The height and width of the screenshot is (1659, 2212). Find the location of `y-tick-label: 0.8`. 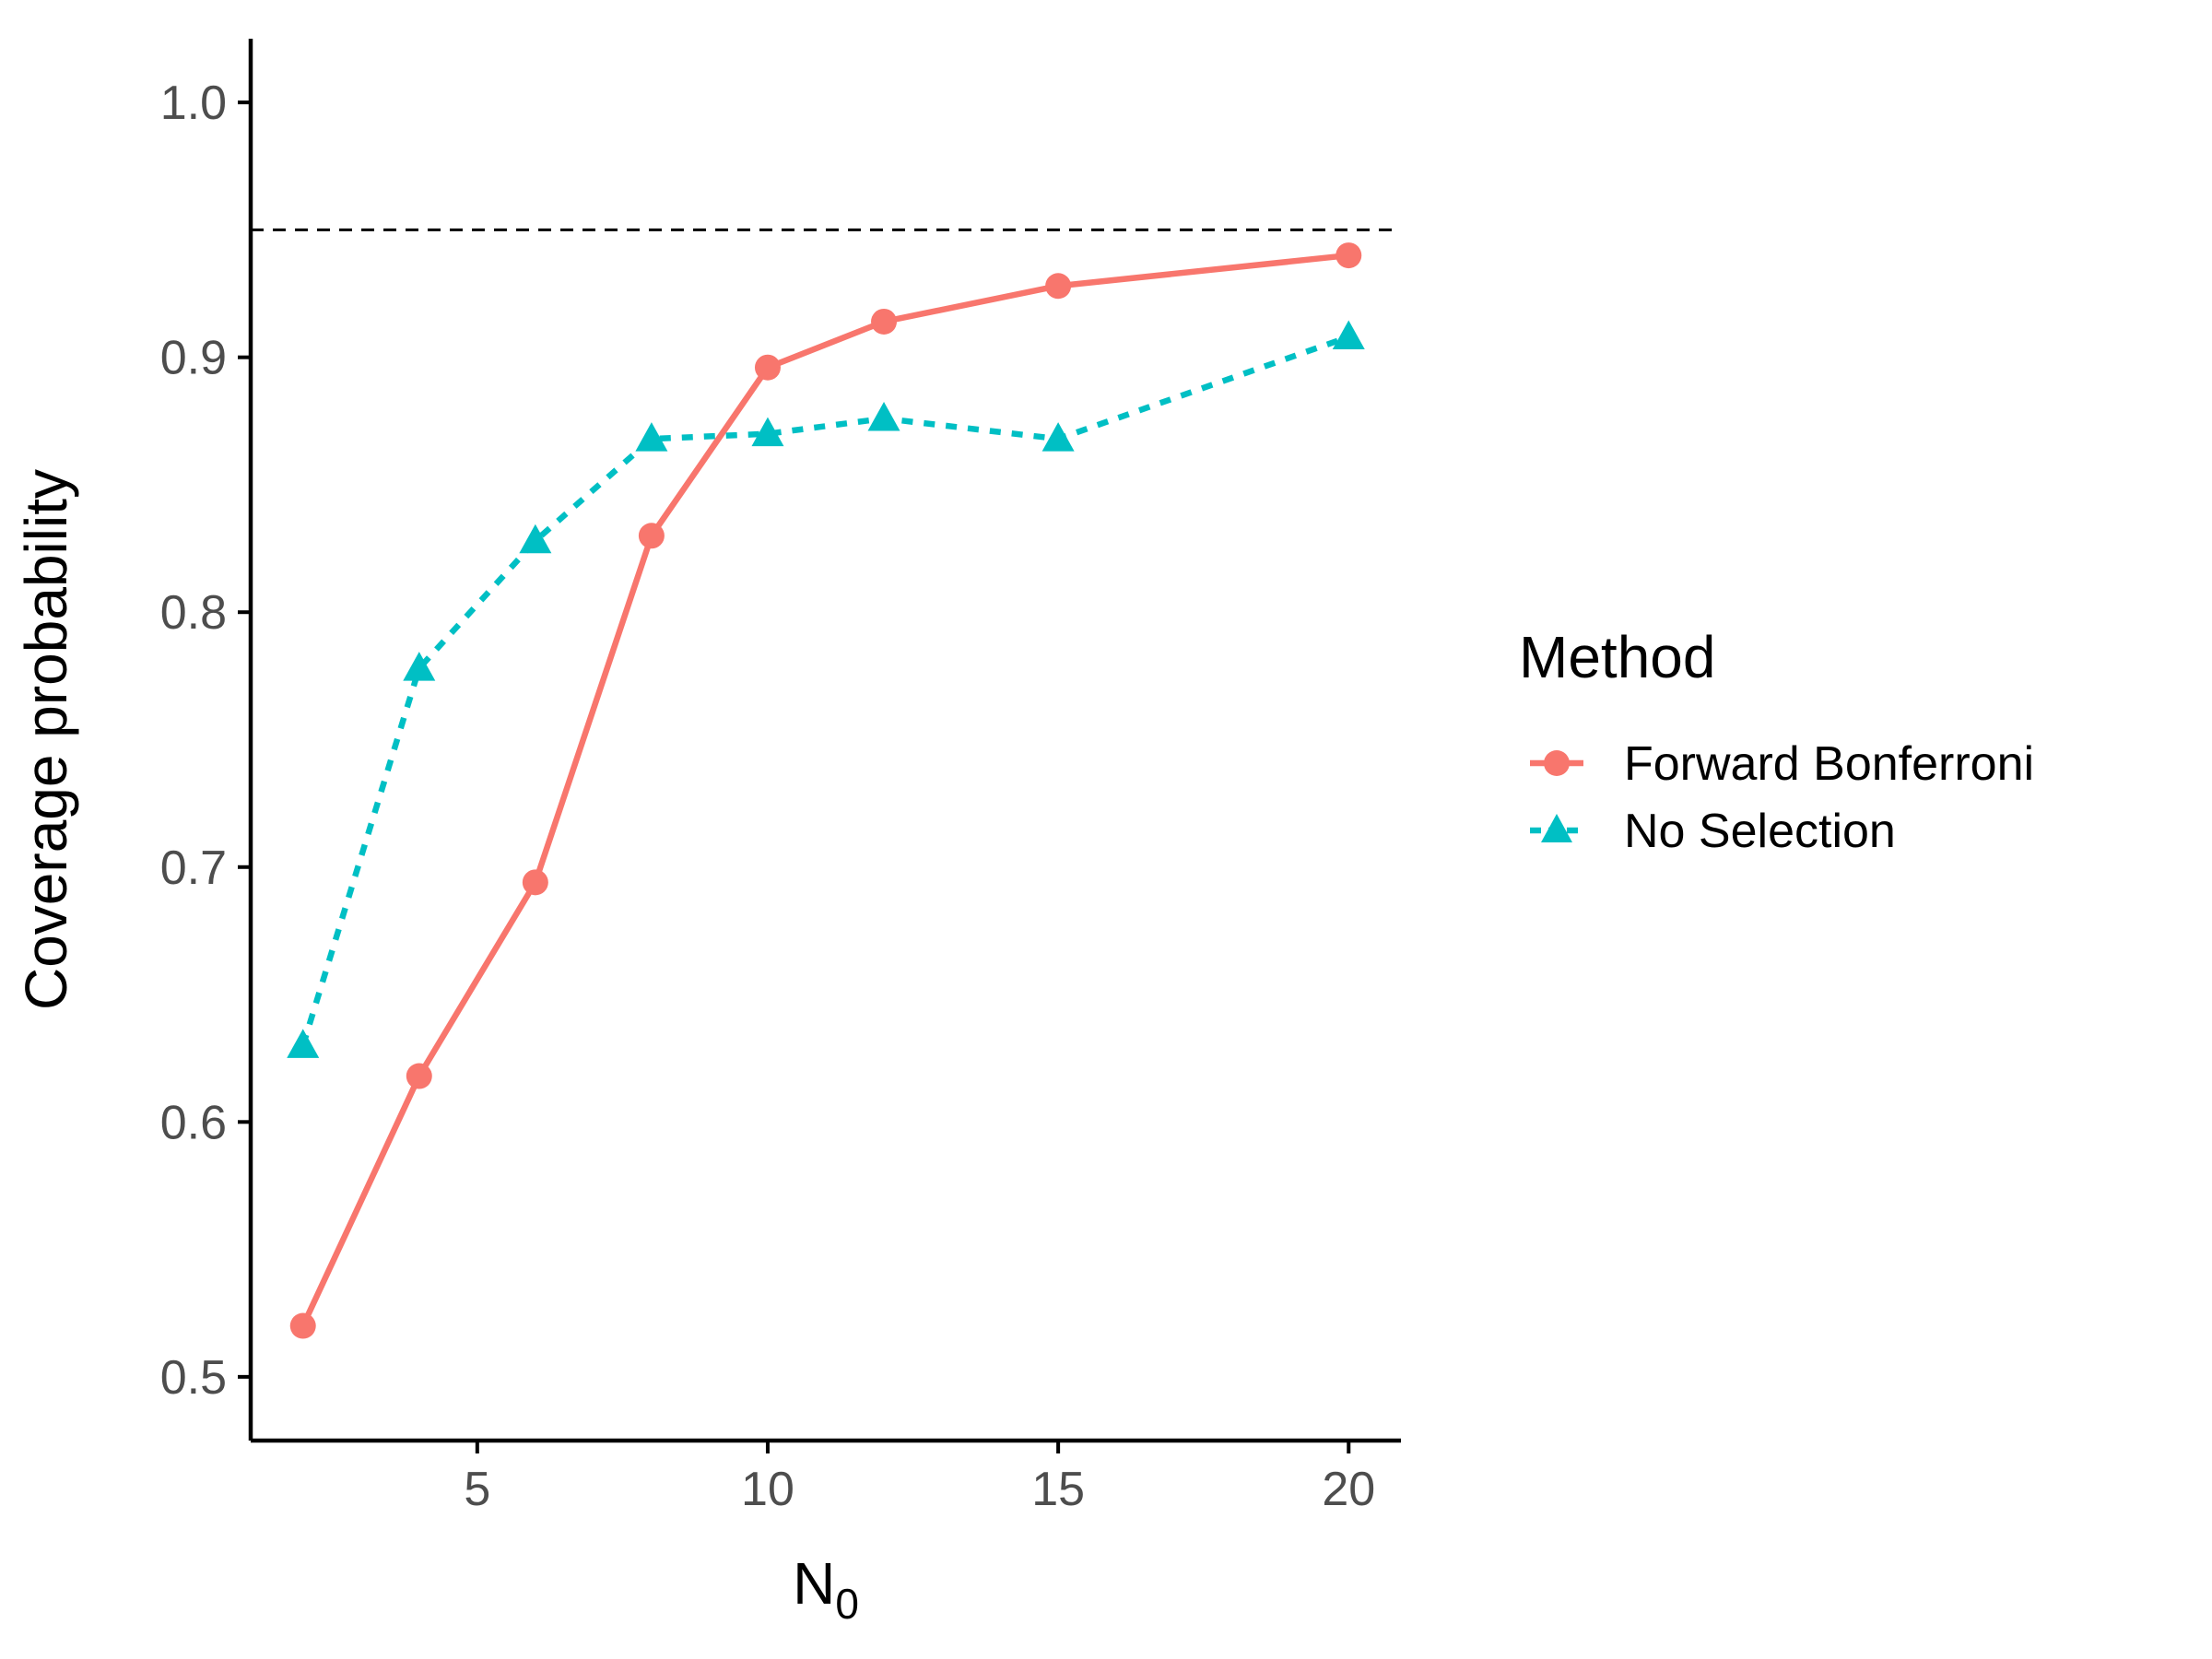

y-tick-label: 0.8 is located at coordinates (193, 613).